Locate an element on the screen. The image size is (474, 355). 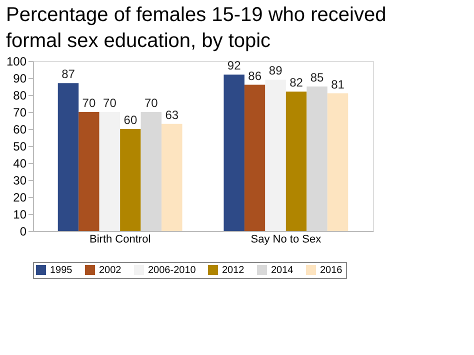
data-label: 92 is located at coordinates (234, 65).